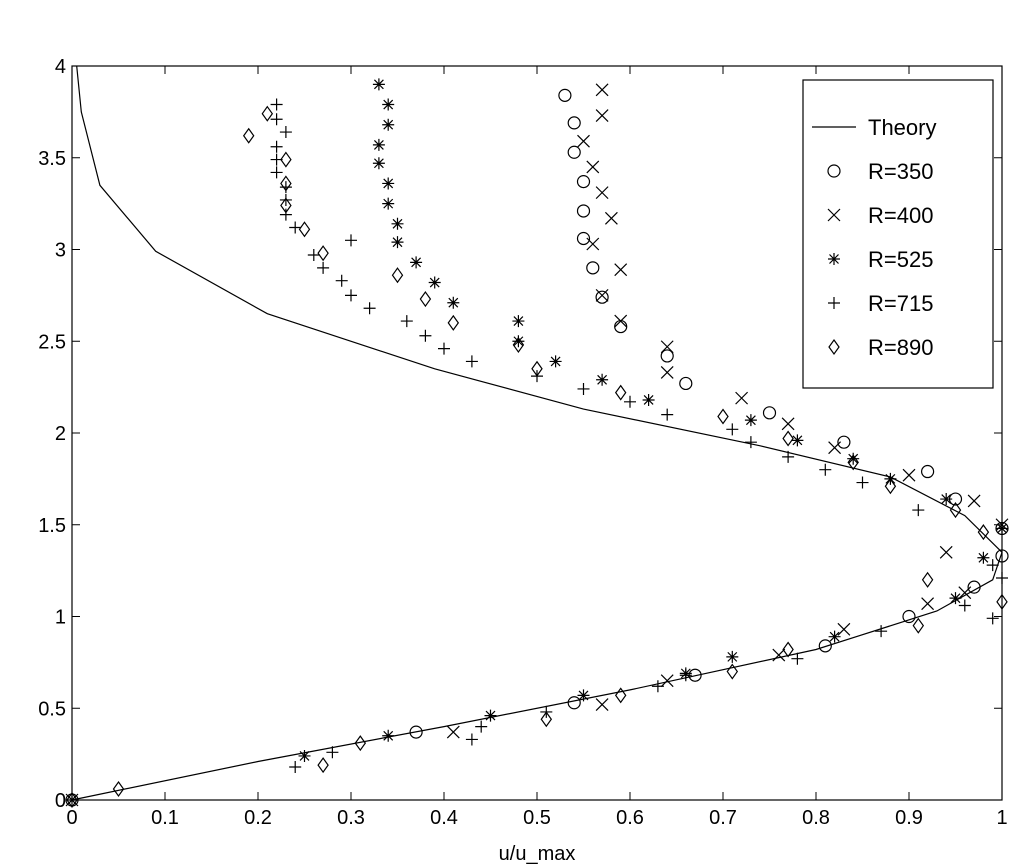  I want to click on x-axis-label: u/u_max, so click(537, 854).